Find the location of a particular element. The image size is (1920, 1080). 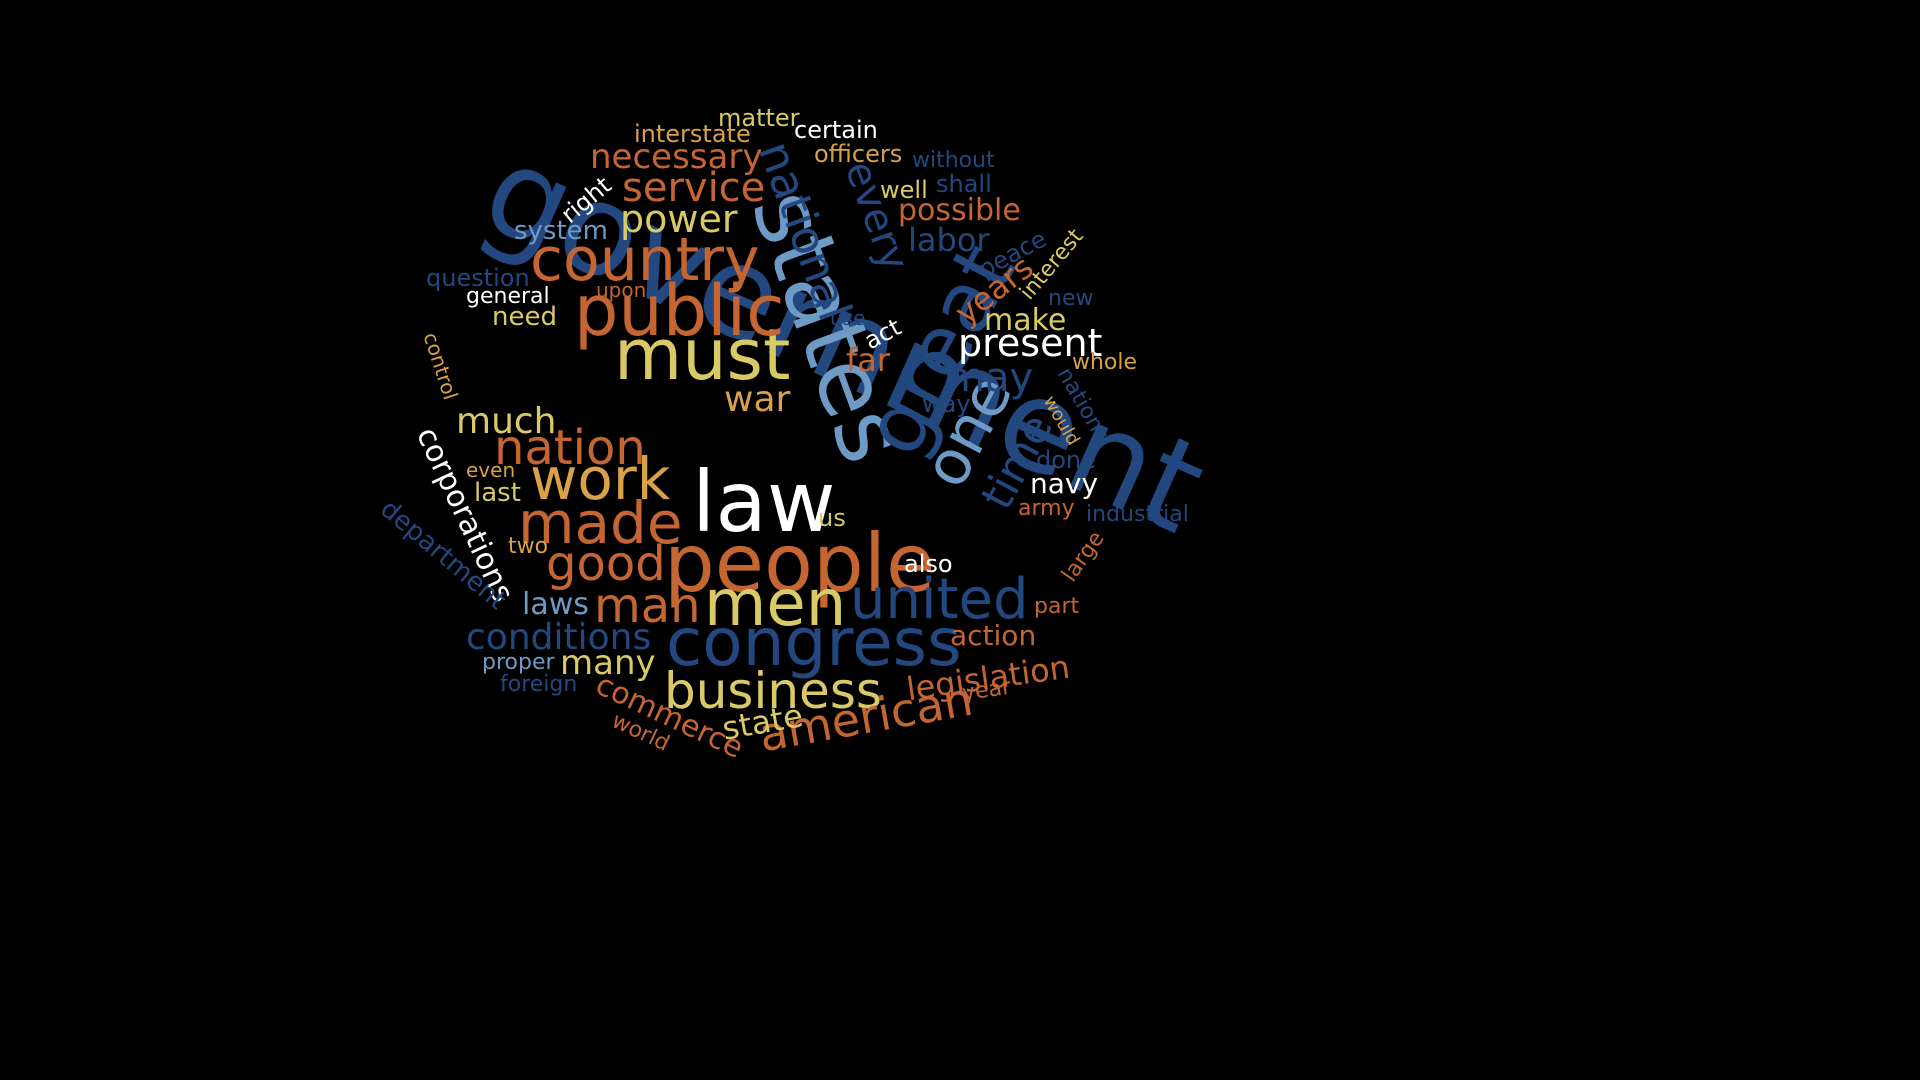

word-upon: upon is located at coordinates (621, 290).